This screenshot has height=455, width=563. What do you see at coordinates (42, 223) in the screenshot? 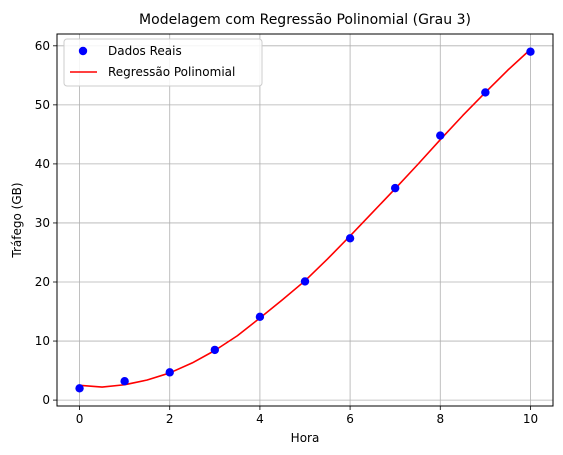
I see `y-tick-label: 30` at bounding box center [42, 223].